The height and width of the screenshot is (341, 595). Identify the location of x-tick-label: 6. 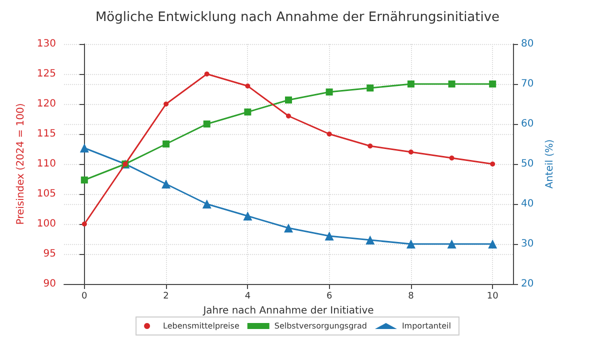
(329, 297).